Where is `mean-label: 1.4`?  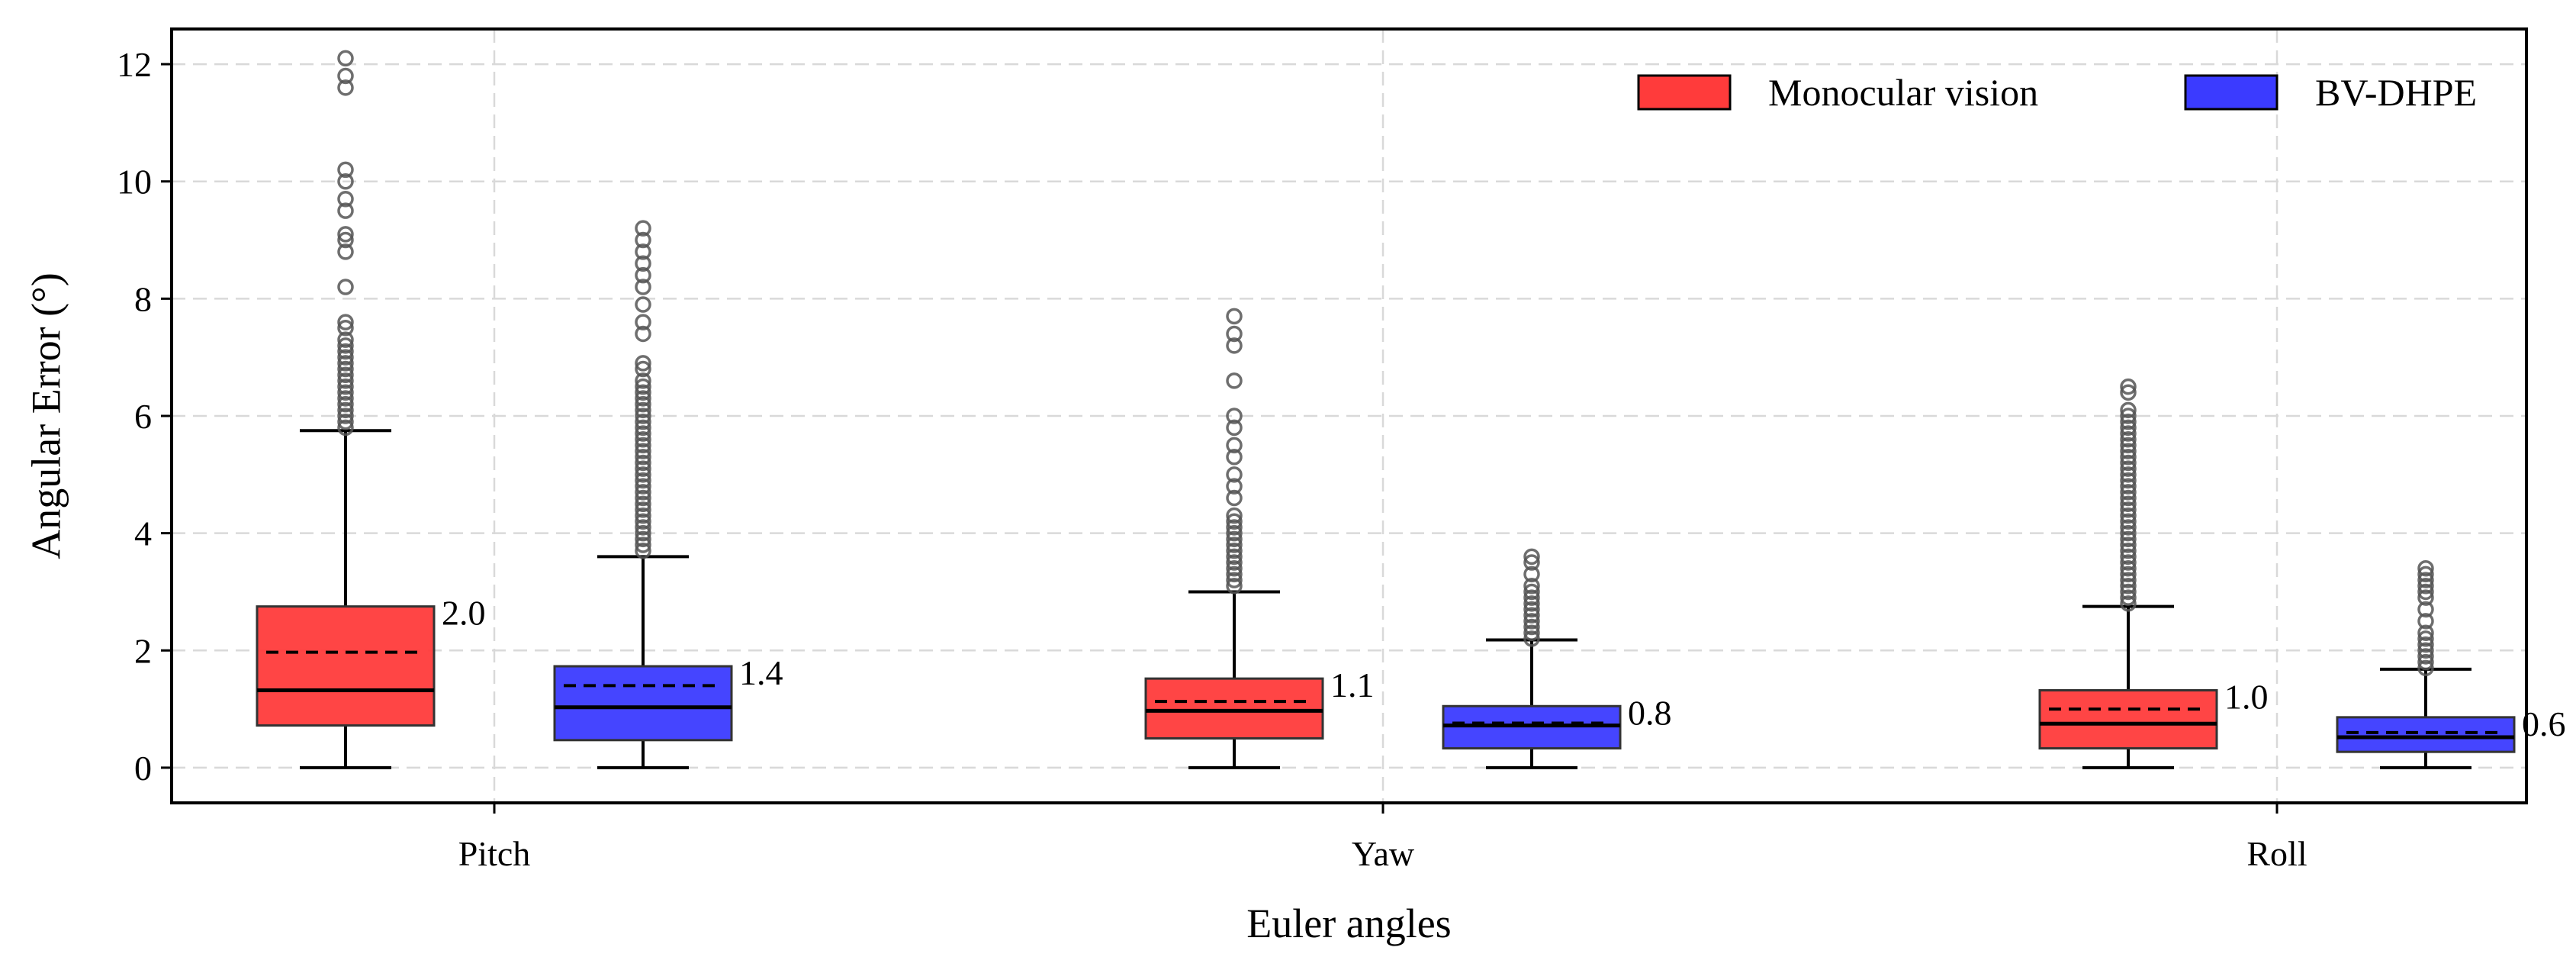
mean-label: 1.4 is located at coordinates (761, 672).